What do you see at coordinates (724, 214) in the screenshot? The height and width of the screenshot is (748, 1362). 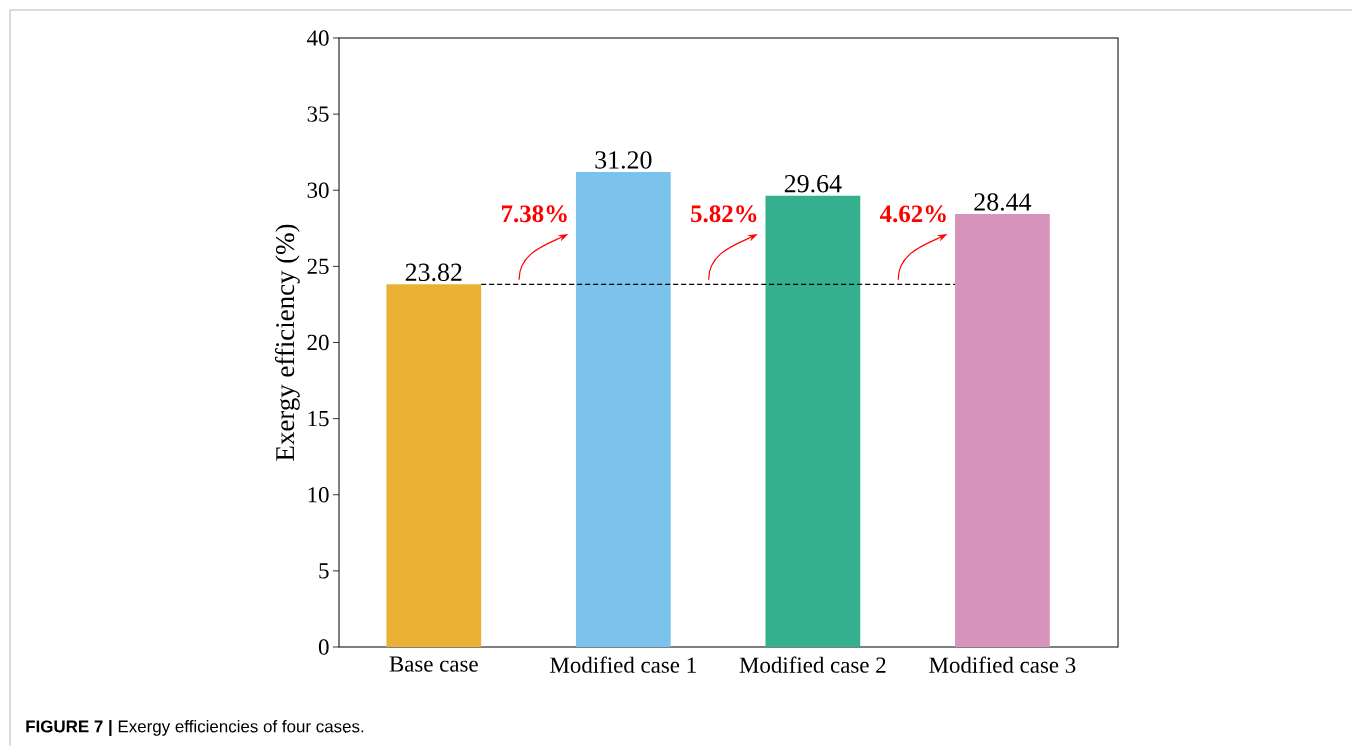 I see `annotation: 5.82%` at bounding box center [724, 214].